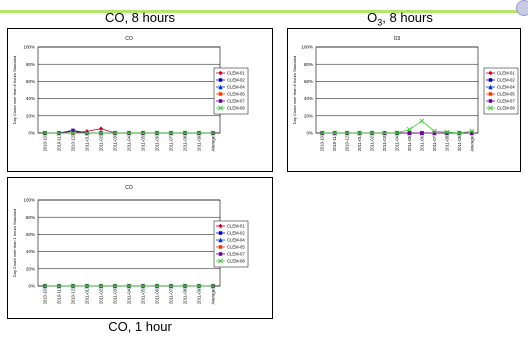 The image size is (528, 338). Describe the element at coordinates (129, 296) in the screenshot. I see `x-tick-label: 2011-04` at that location.